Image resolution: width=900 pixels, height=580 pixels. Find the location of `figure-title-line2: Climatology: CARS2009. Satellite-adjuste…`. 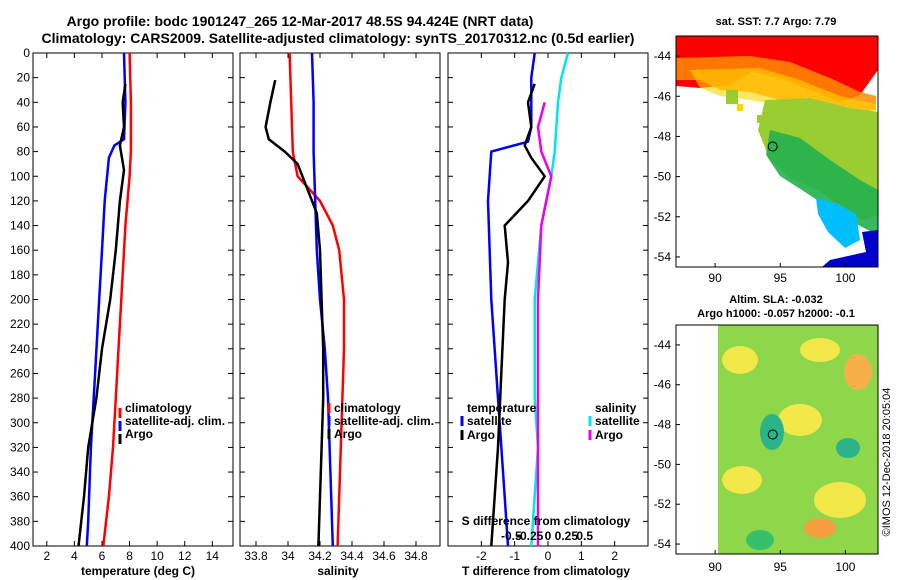

figure-title-line2: Climatology: CARS2009. Satellite-adjuste… is located at coordinates (338, 38).